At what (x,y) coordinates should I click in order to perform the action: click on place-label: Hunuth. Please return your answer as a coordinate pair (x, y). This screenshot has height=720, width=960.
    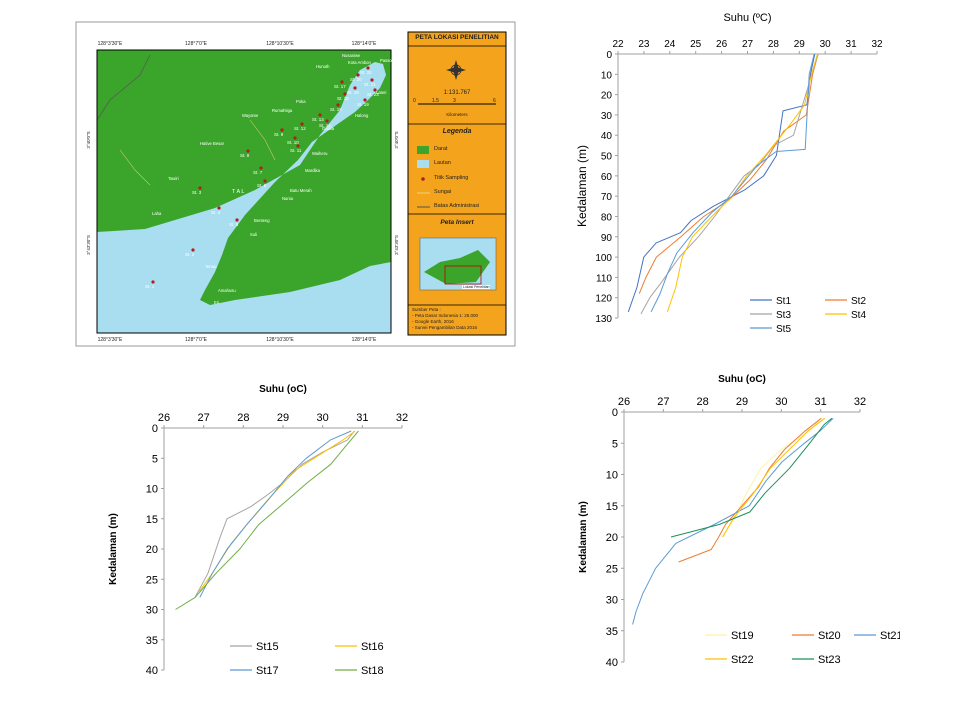
    Looking at the image, I should click on (323, 66).